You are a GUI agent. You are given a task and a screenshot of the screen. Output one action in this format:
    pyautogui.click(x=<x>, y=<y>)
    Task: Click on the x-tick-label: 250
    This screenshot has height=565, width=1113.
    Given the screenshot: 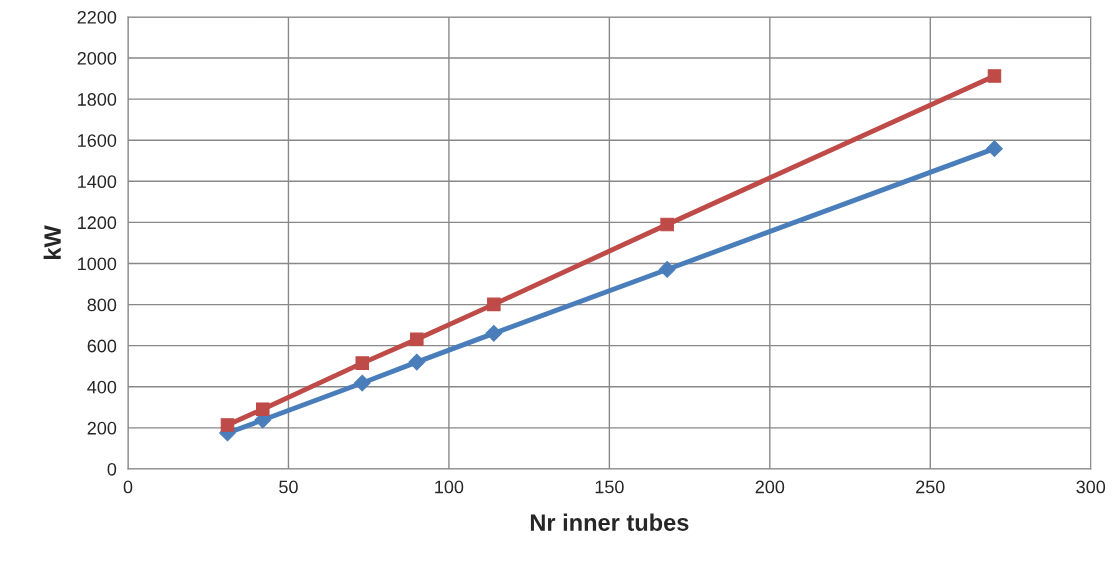 What is the action you would take?
    pyautogui.click(x=930, y=487)
    